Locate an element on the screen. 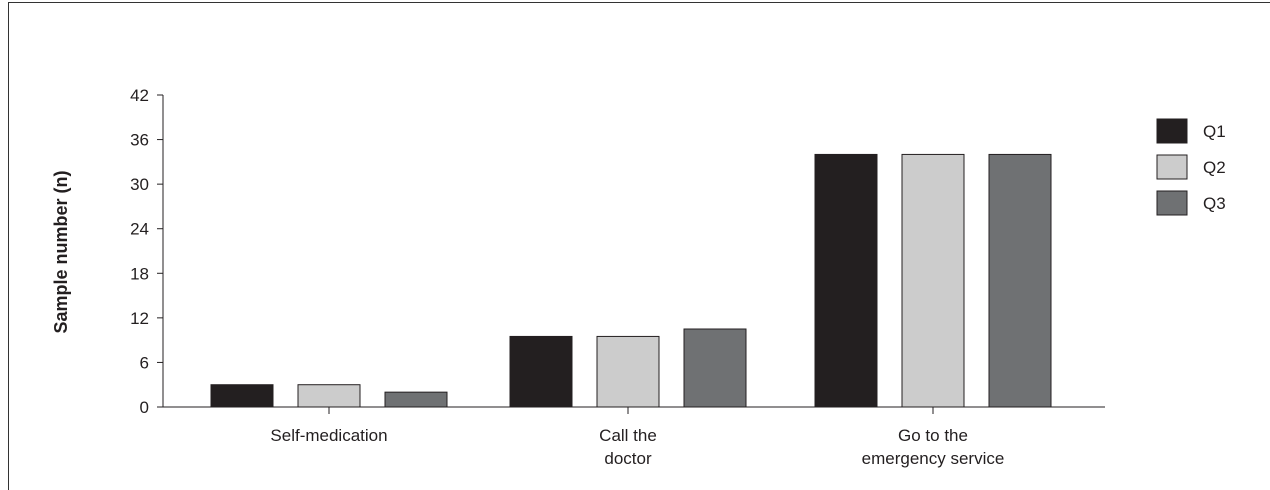 The width and height of the screenshot is (1270, 490). legend-swatch-q1 is located at coordinates (1172, 131).